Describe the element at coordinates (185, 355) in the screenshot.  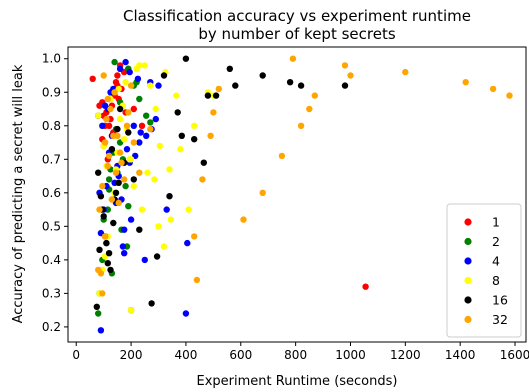
I see `x-tick-label: 400` at that location.